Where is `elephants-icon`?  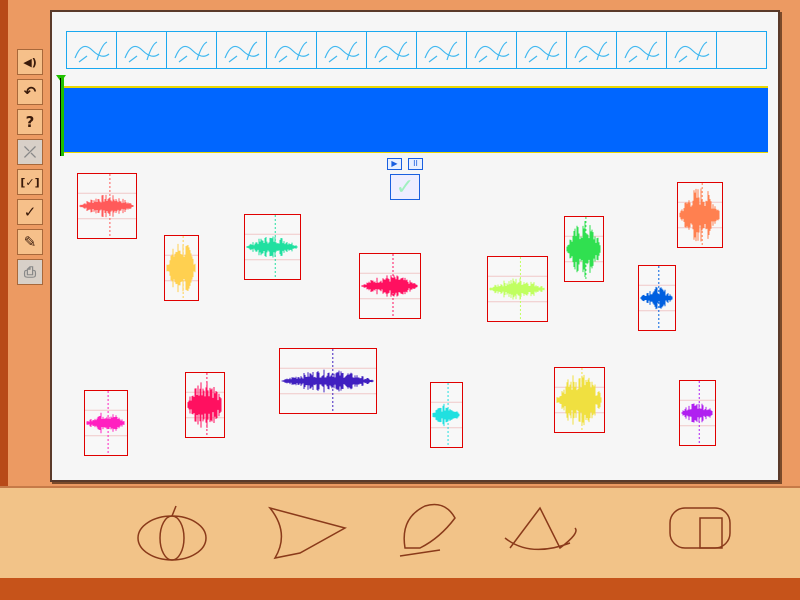 elephants-icon is located at coordinates (292, 52).